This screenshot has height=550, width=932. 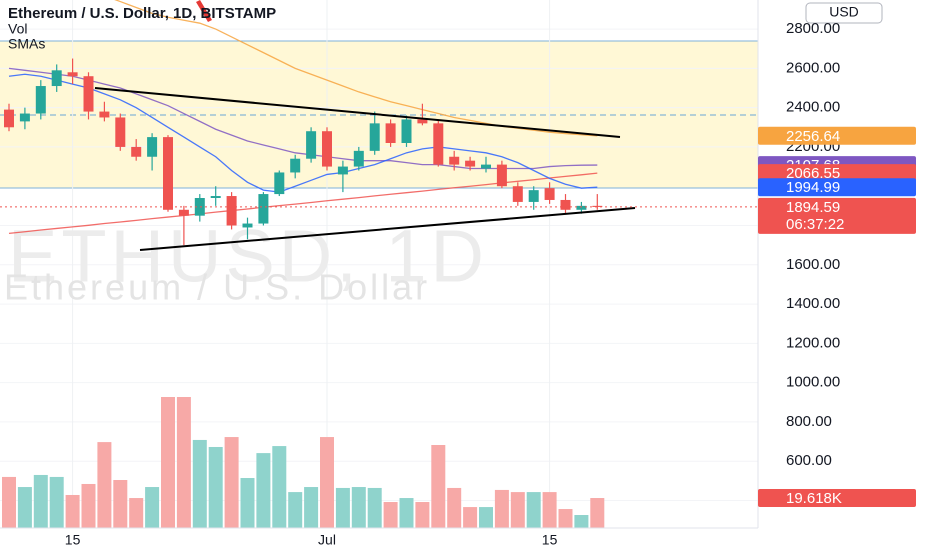 What do you see at coordinates (813, 207) in the screenshot?
I see `current-price: 1894.59` at bounding box center [813, 207].